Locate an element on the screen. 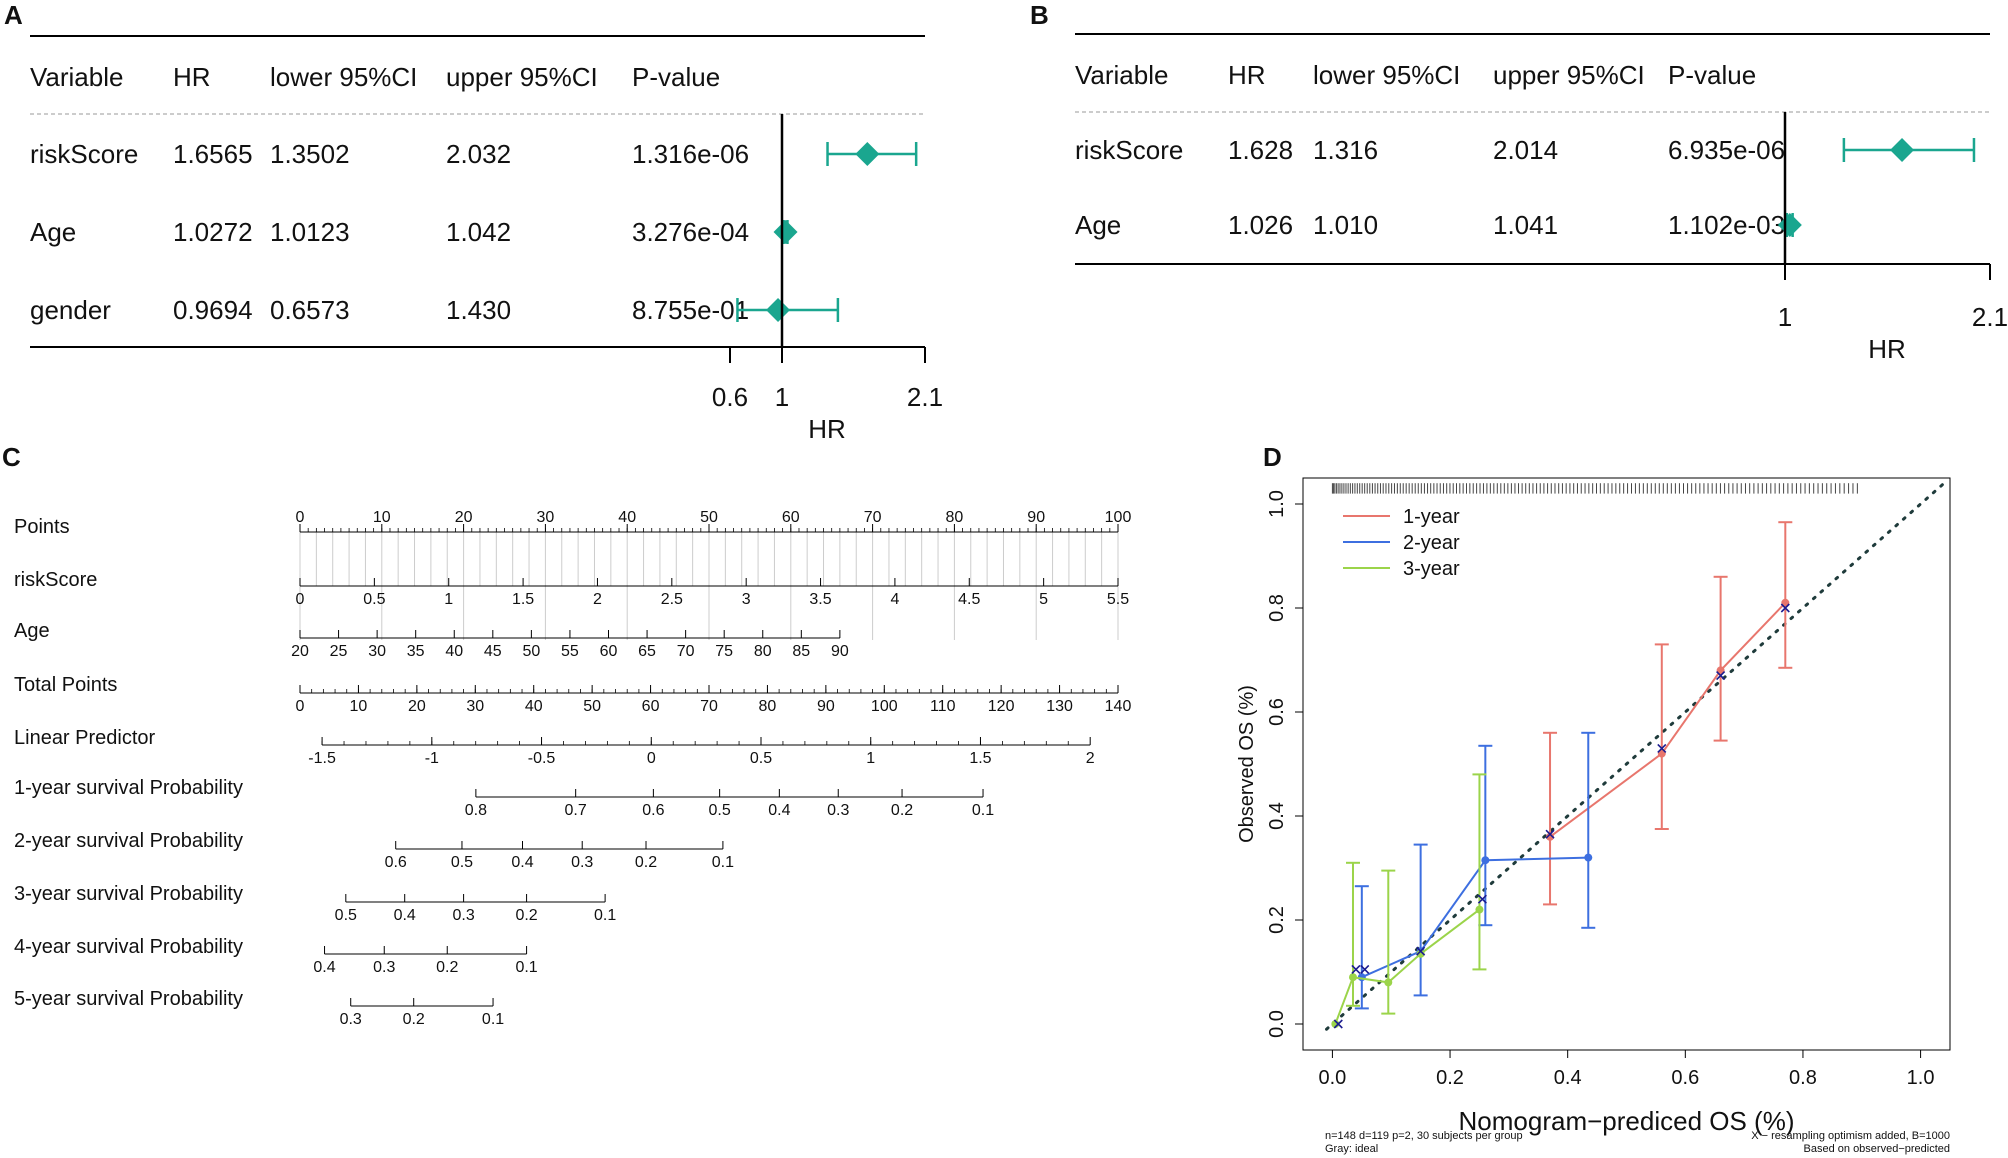 This screenshot has height=1158, width=2008. y-tick-label: 0.4 is located at coordinates (1277, 816).